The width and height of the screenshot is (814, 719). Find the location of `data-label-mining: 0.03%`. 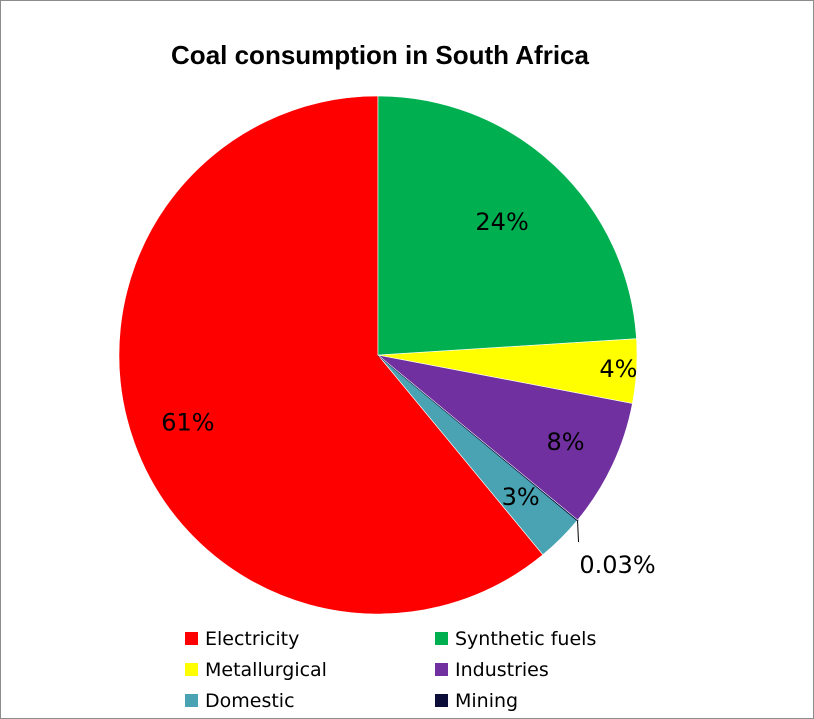

data-label-mining: 0.03% is located at coordinates (617, 565).